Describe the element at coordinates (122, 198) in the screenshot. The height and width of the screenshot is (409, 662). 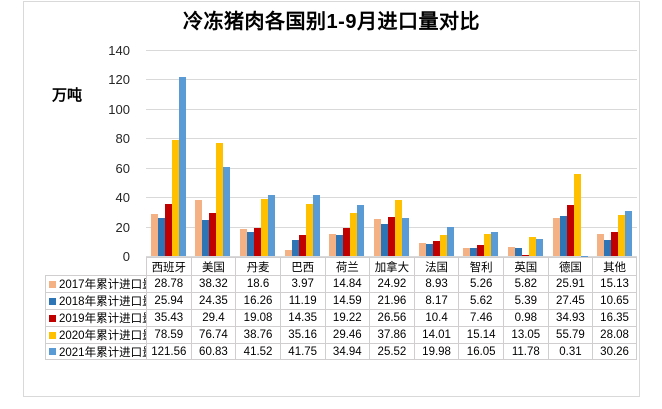
I see `y-tick-label: 40` at that location.